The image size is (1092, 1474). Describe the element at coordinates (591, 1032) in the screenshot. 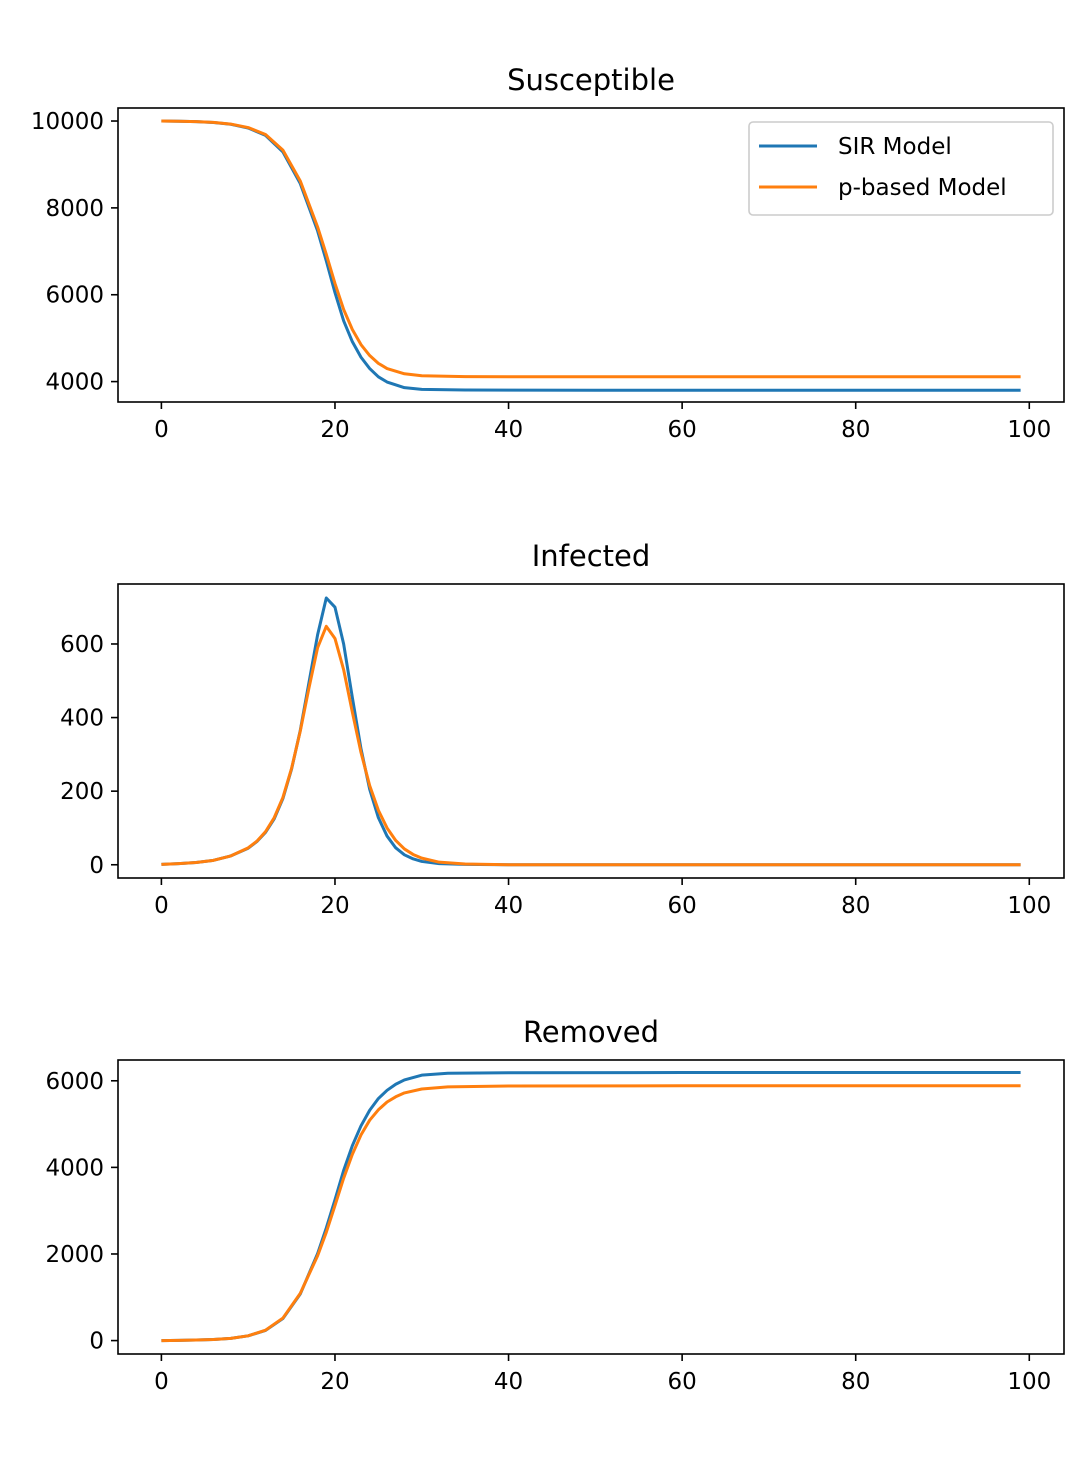

I see `chart-title: Removed` at that location.